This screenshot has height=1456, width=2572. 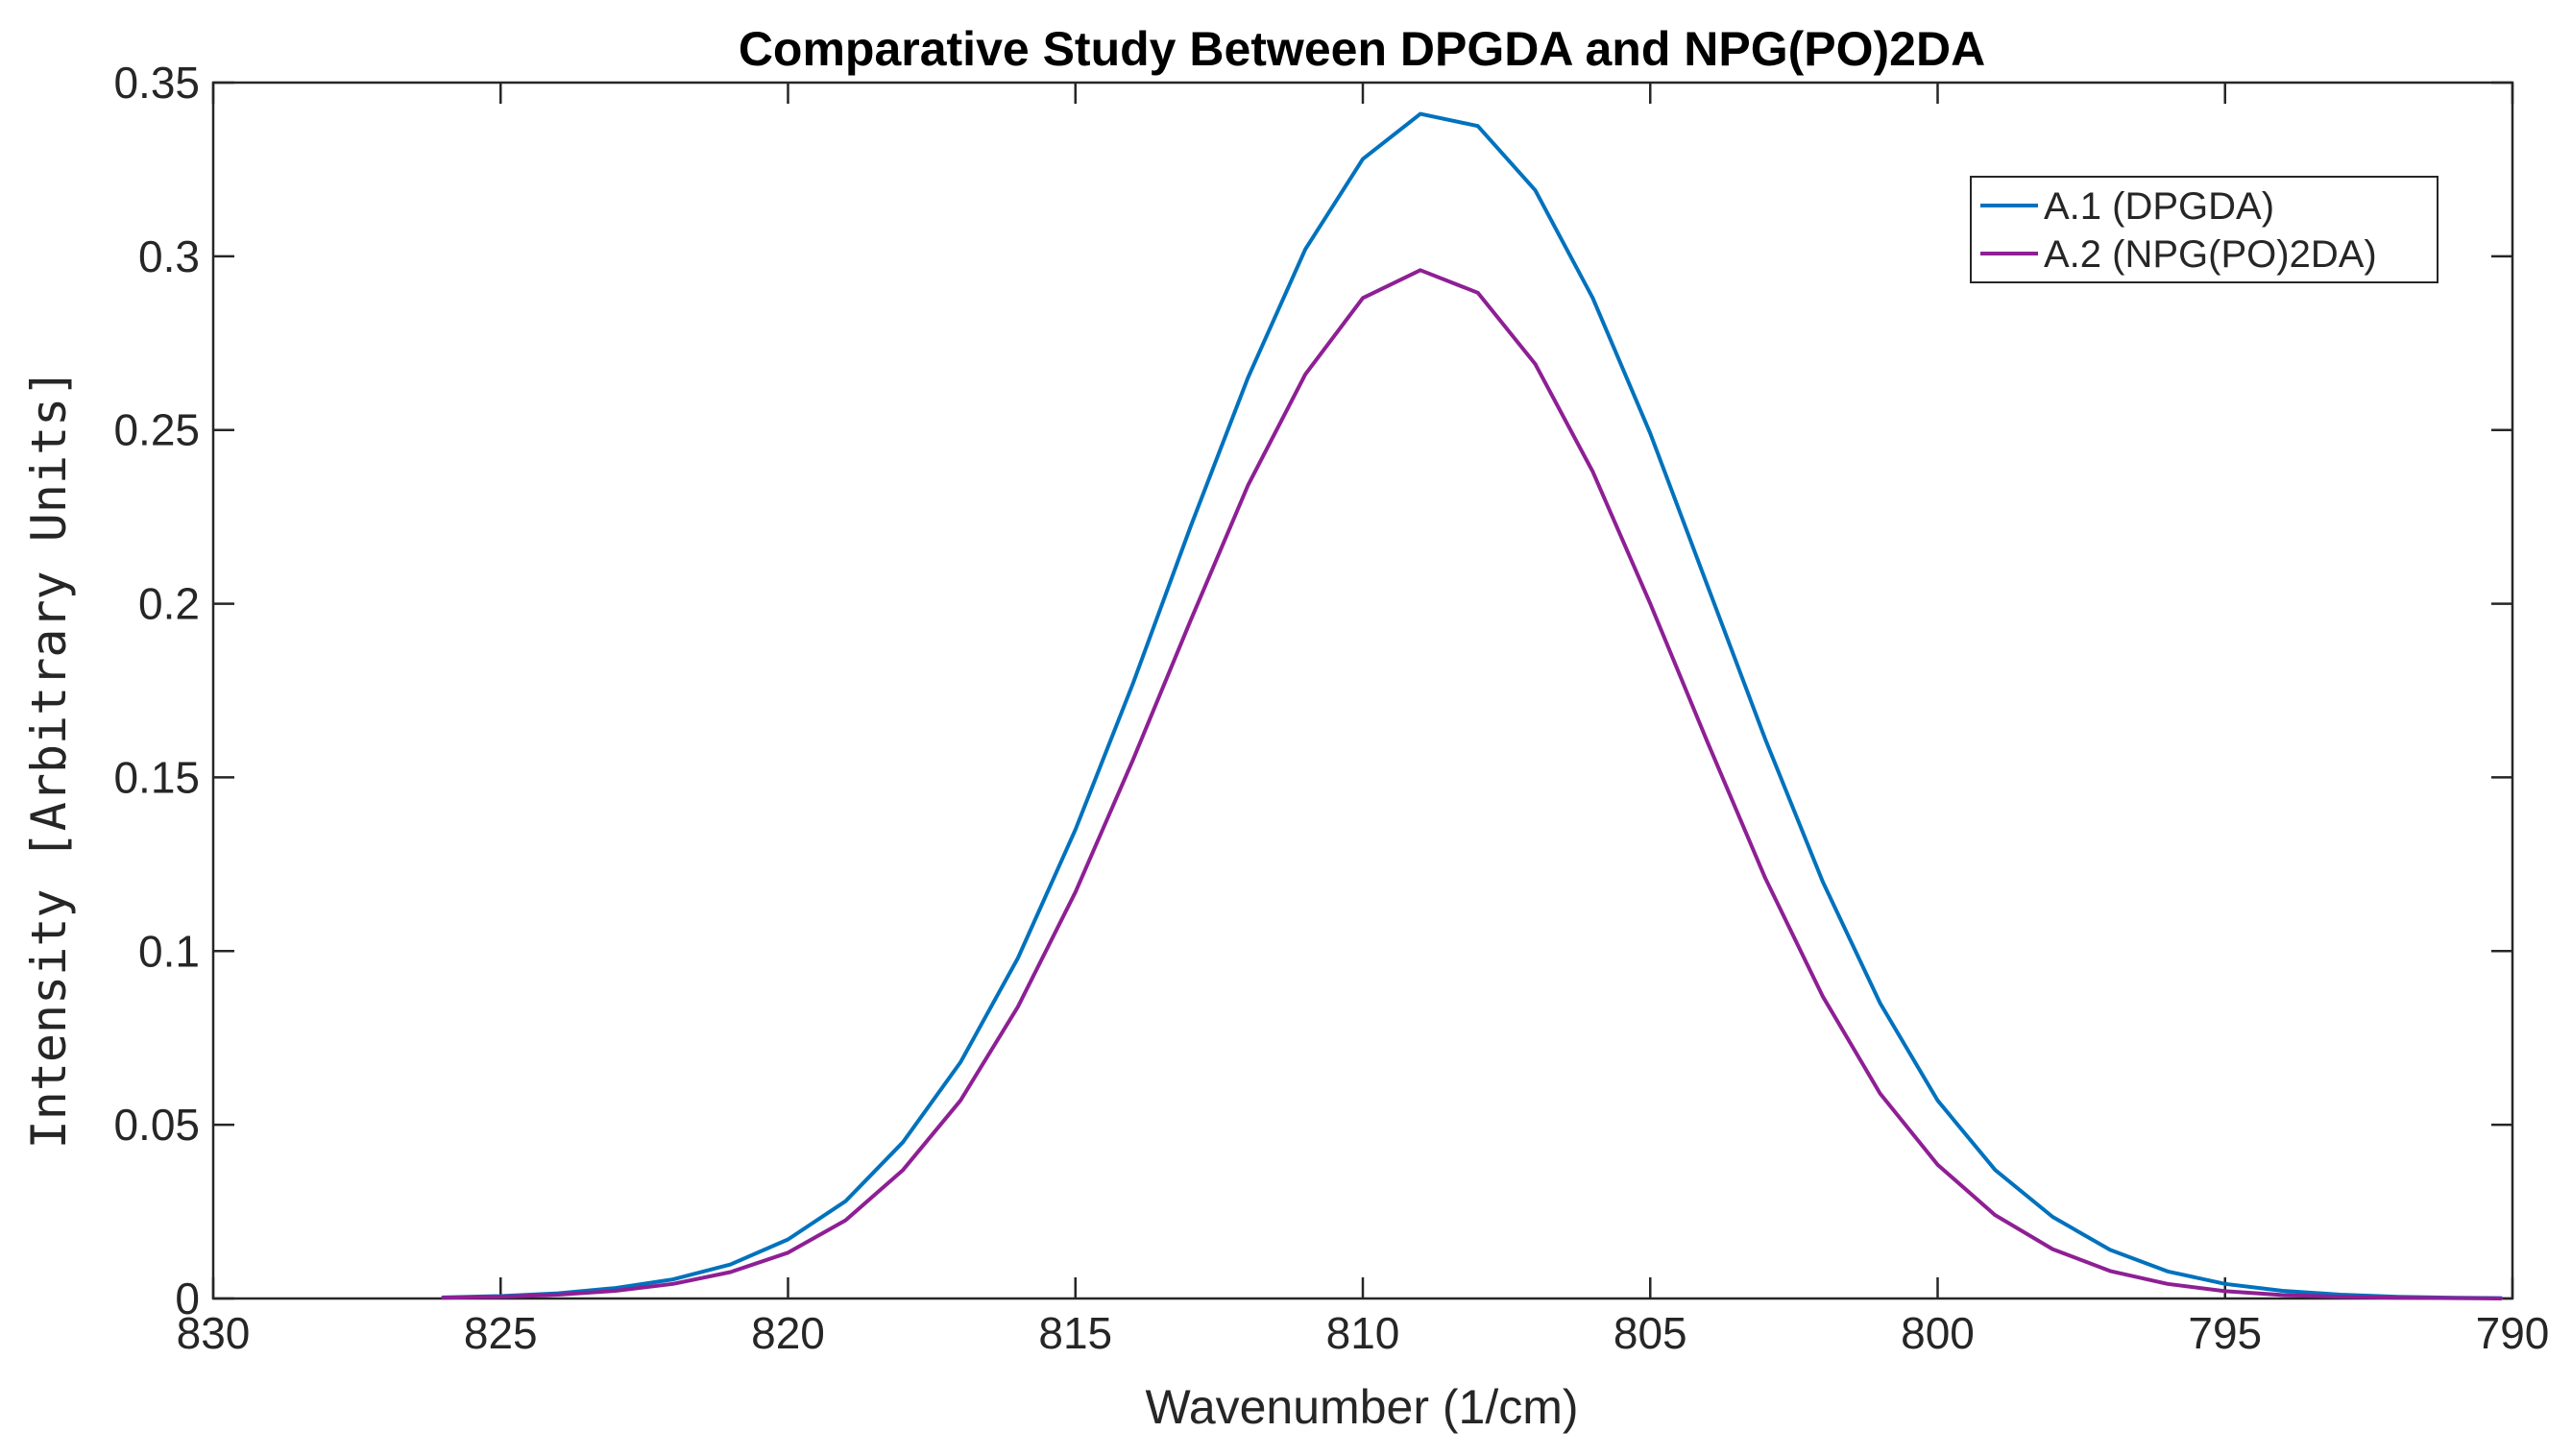 I want to click on x-tick-label: 815, so click(x=1075, y=1333).